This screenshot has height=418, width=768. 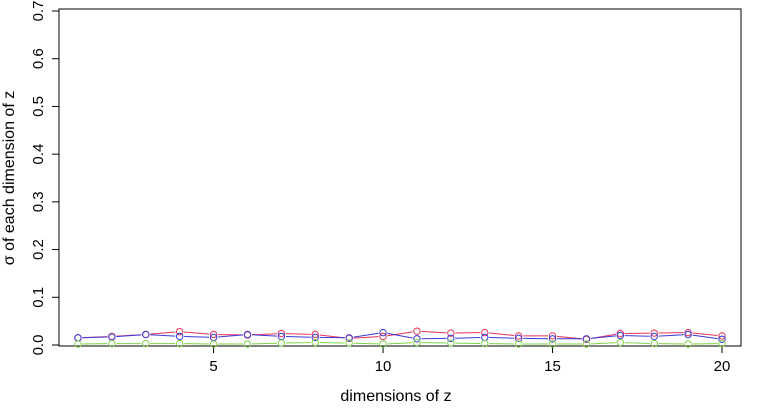 What do you see at coordinates (383, 366) in the screenshot?
I see `x-tick-label: 10` at bounding box center [383, 366].